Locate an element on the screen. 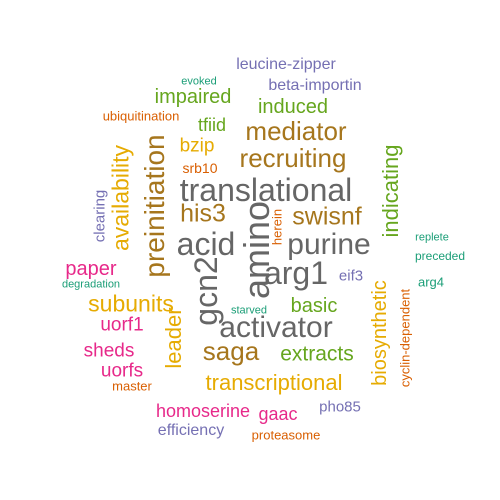  word-paper: paper is located at coordinates (91, 269).